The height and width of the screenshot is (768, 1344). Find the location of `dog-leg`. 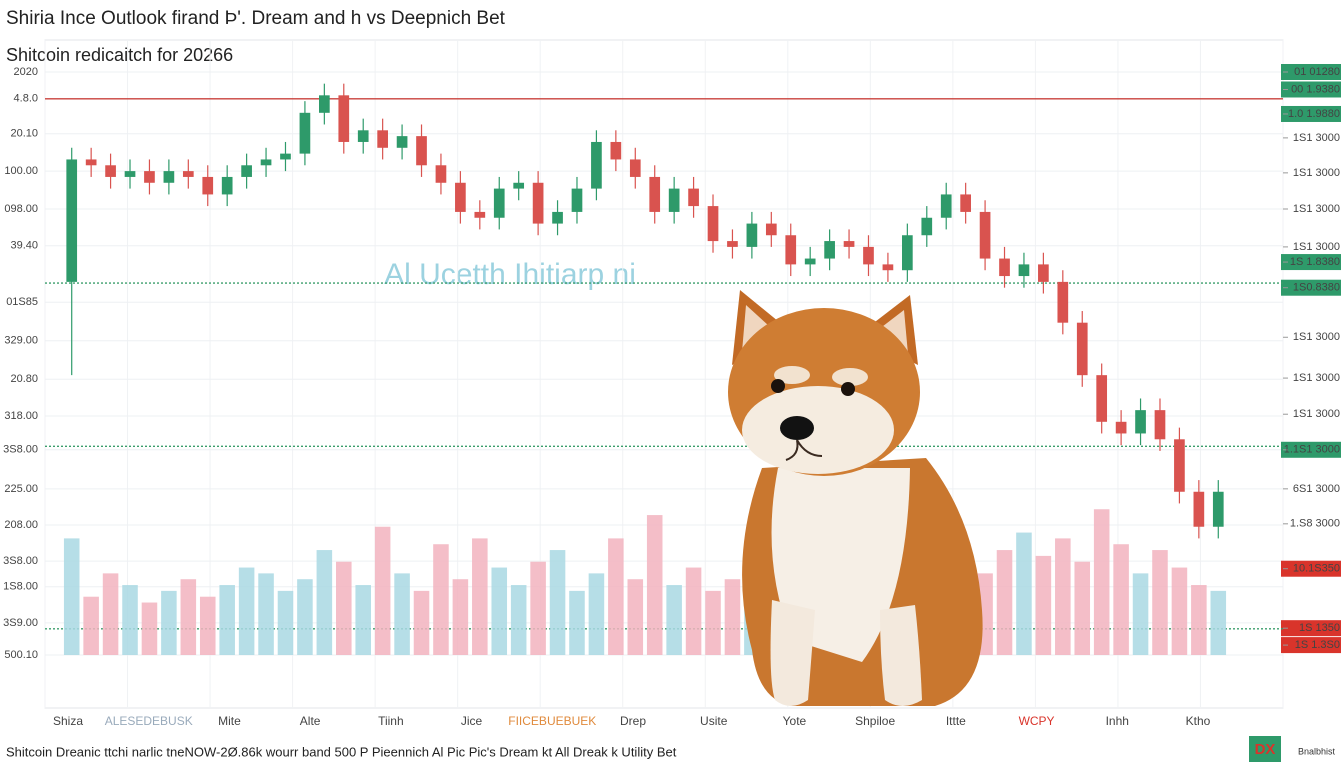

dog-leg is located at coordinates (901, 655).